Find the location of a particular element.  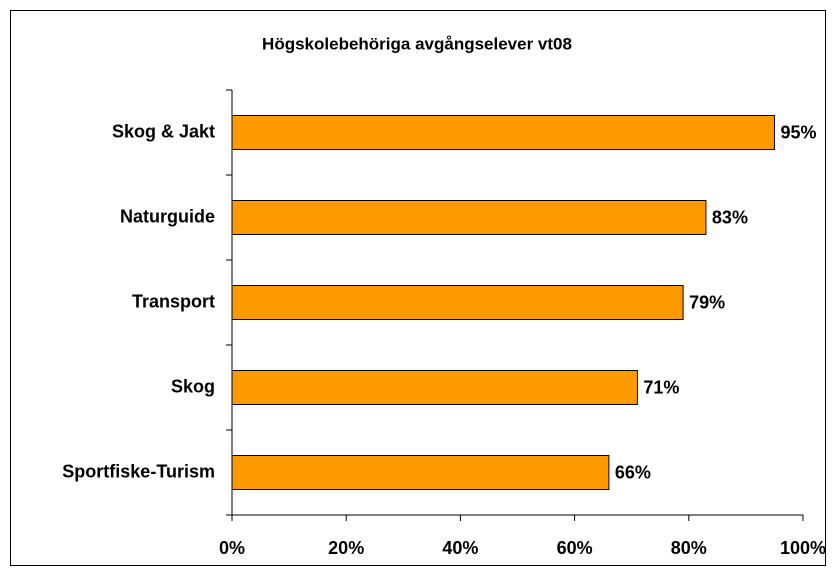

value-label: 79% is located at coordinates (707, 302).